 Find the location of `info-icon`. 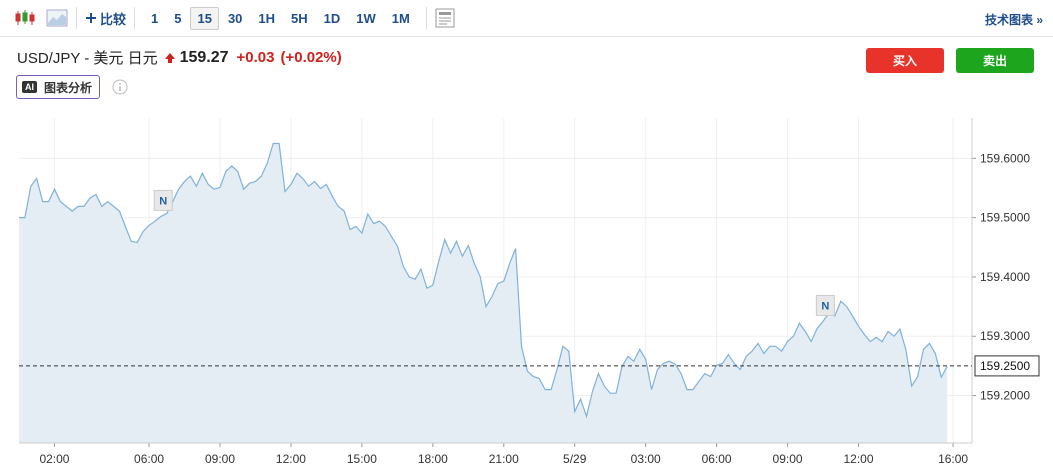

info-icon is located at coordinates (120, 87).